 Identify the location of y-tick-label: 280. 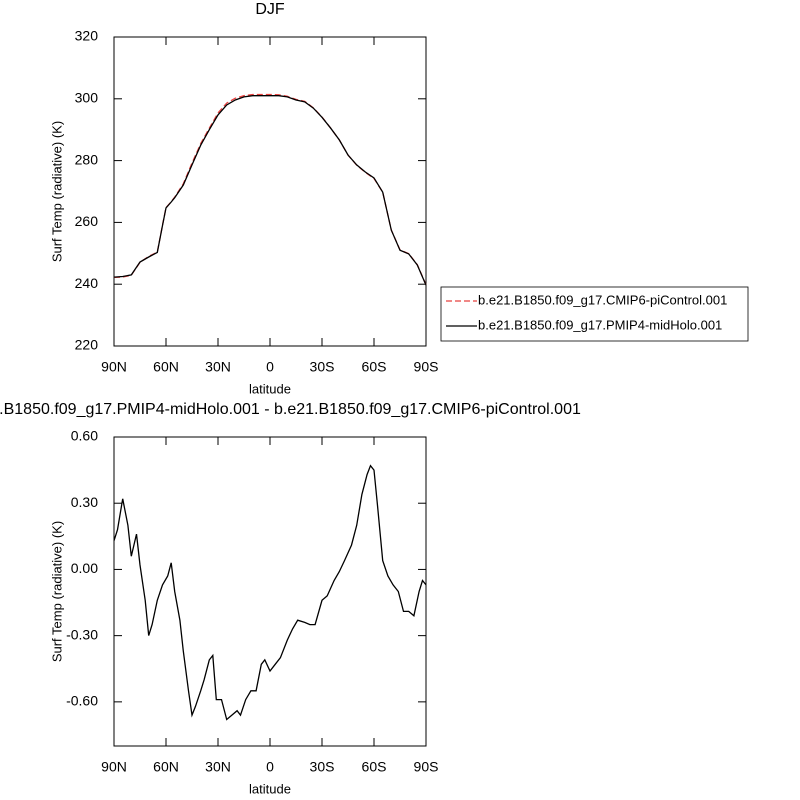
(87, 159).